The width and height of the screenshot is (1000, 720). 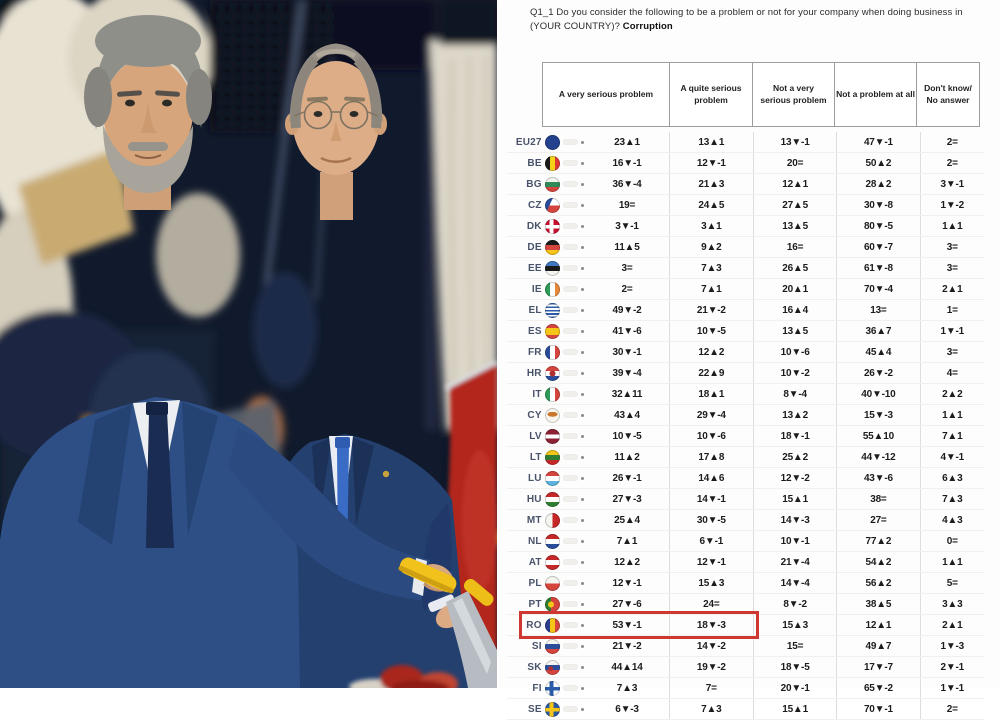 I want to click on cell-value: 60▼-7, so click(x=879, y=247).